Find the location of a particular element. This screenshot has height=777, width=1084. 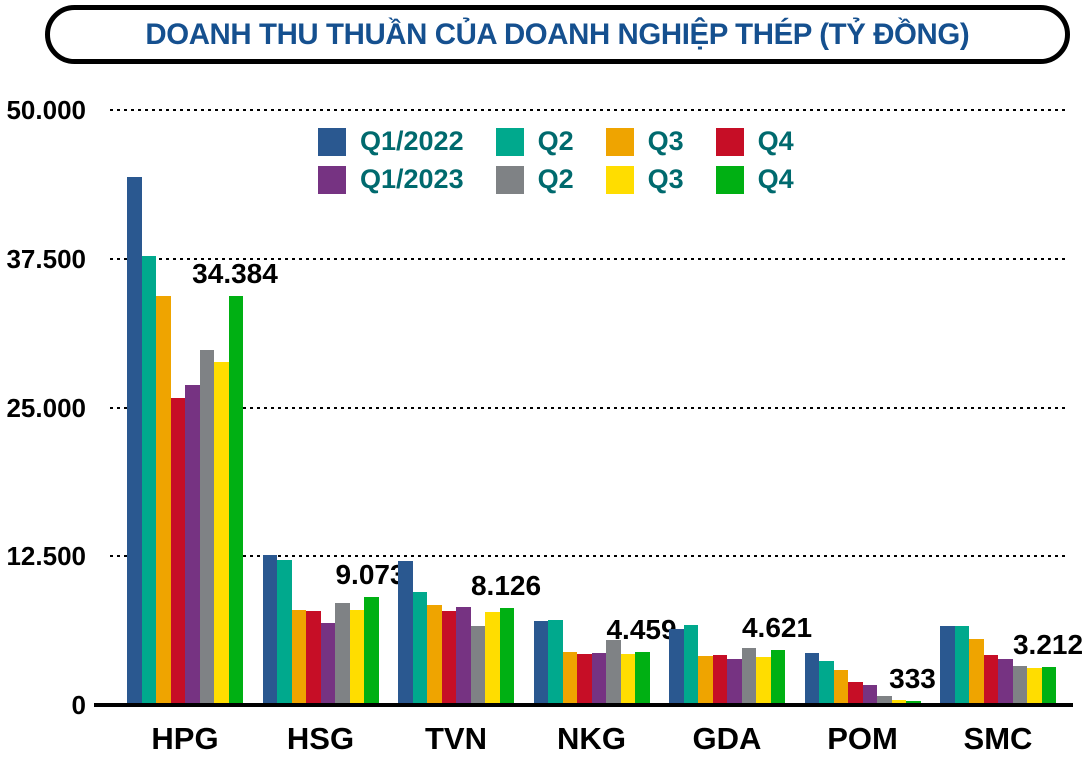

bar-hpg-q1-2022 is located at coordinates (134, 440).